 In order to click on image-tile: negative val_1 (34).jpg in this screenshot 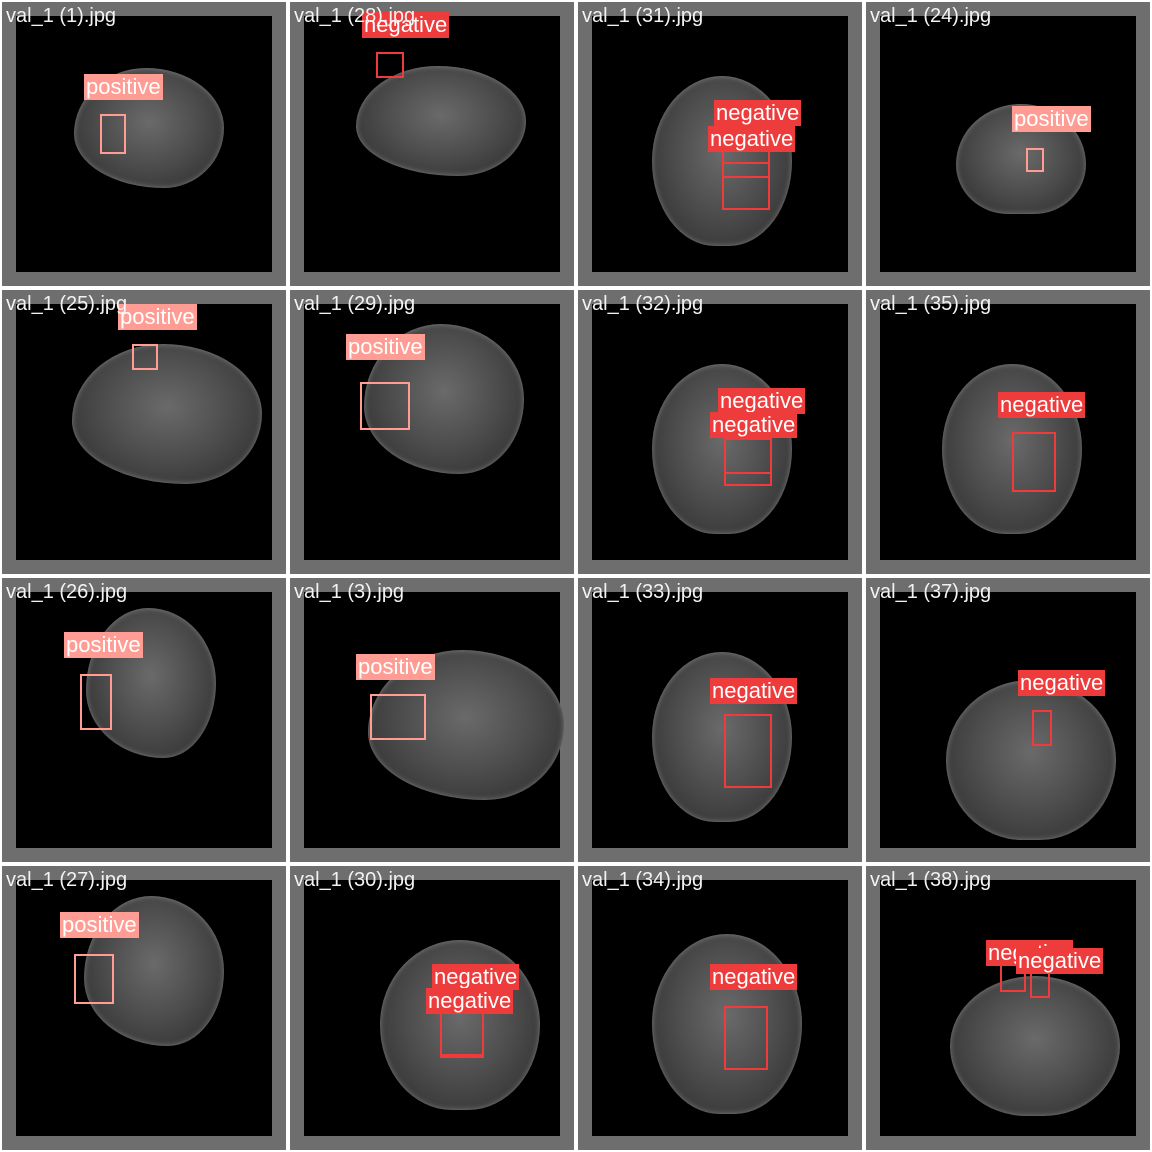, I will do `click(720, 1008)`.